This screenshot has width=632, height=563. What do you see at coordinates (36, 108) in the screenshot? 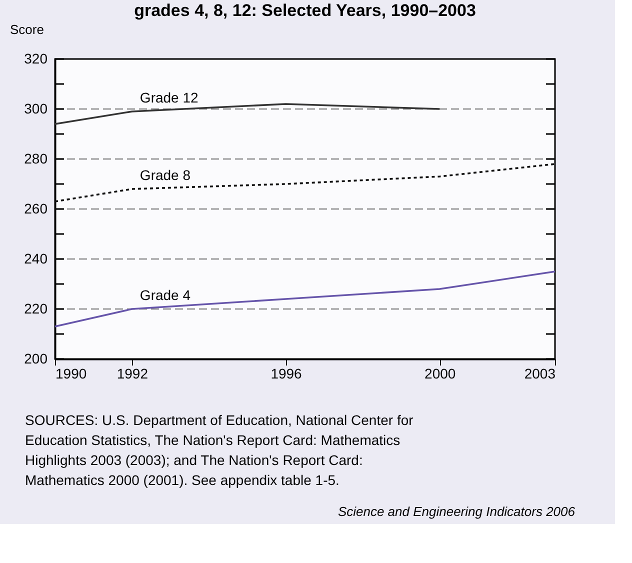
I see `y-tick-label: 300` at bounding box center [36, 108].